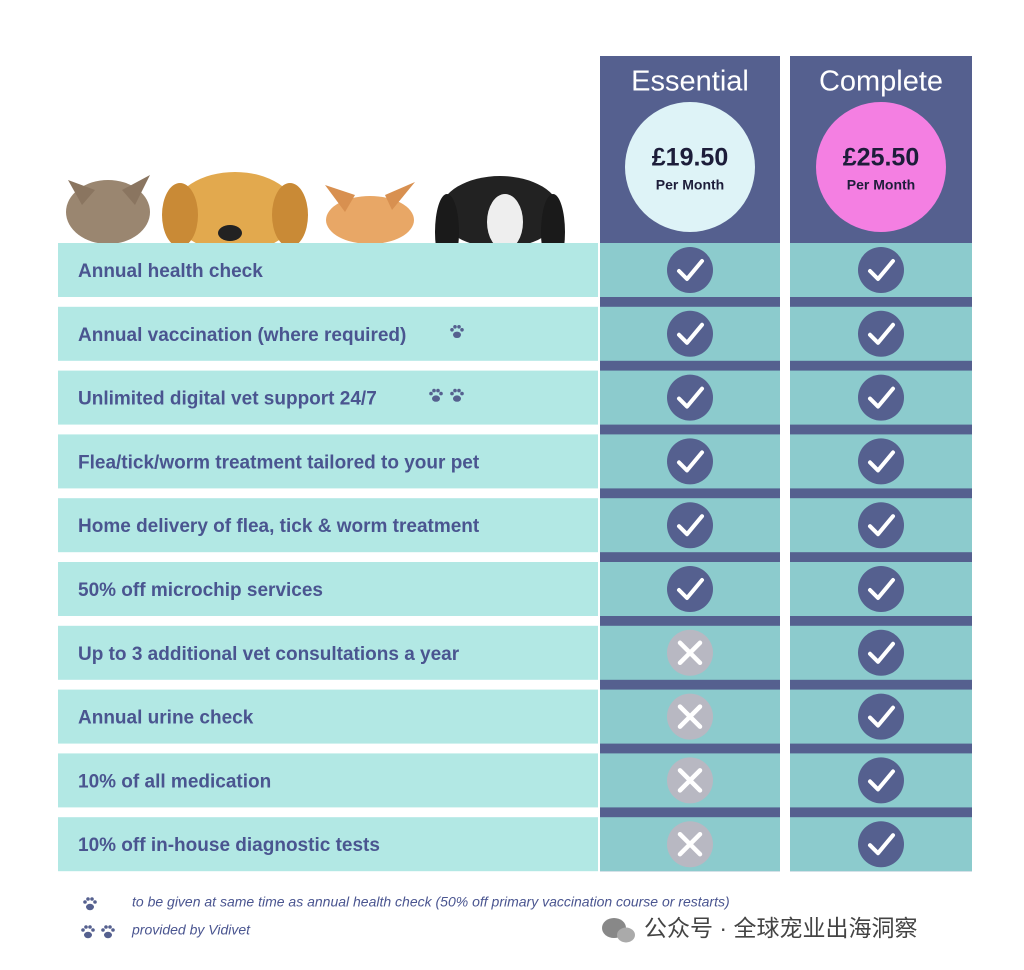 The height and width of the screenshot is (970, 1024). What do you see at coordinates (242, 335) in the screenshot?
I see `feature-label: Annual vaccination (where required)` at bounding box center [242, 335].